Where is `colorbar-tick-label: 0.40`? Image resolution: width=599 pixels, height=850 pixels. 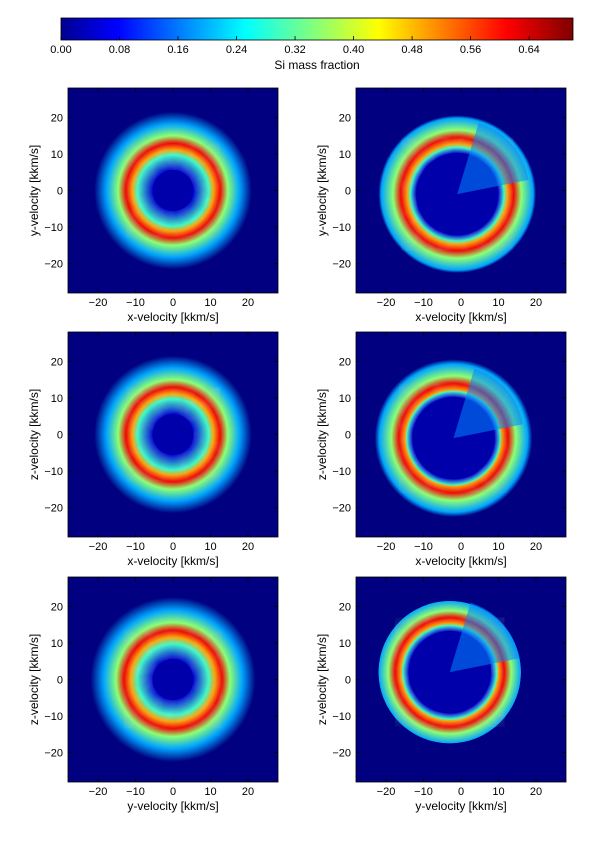
colorbar-tick-label: 0.40 is located at coordinates (353, 50).